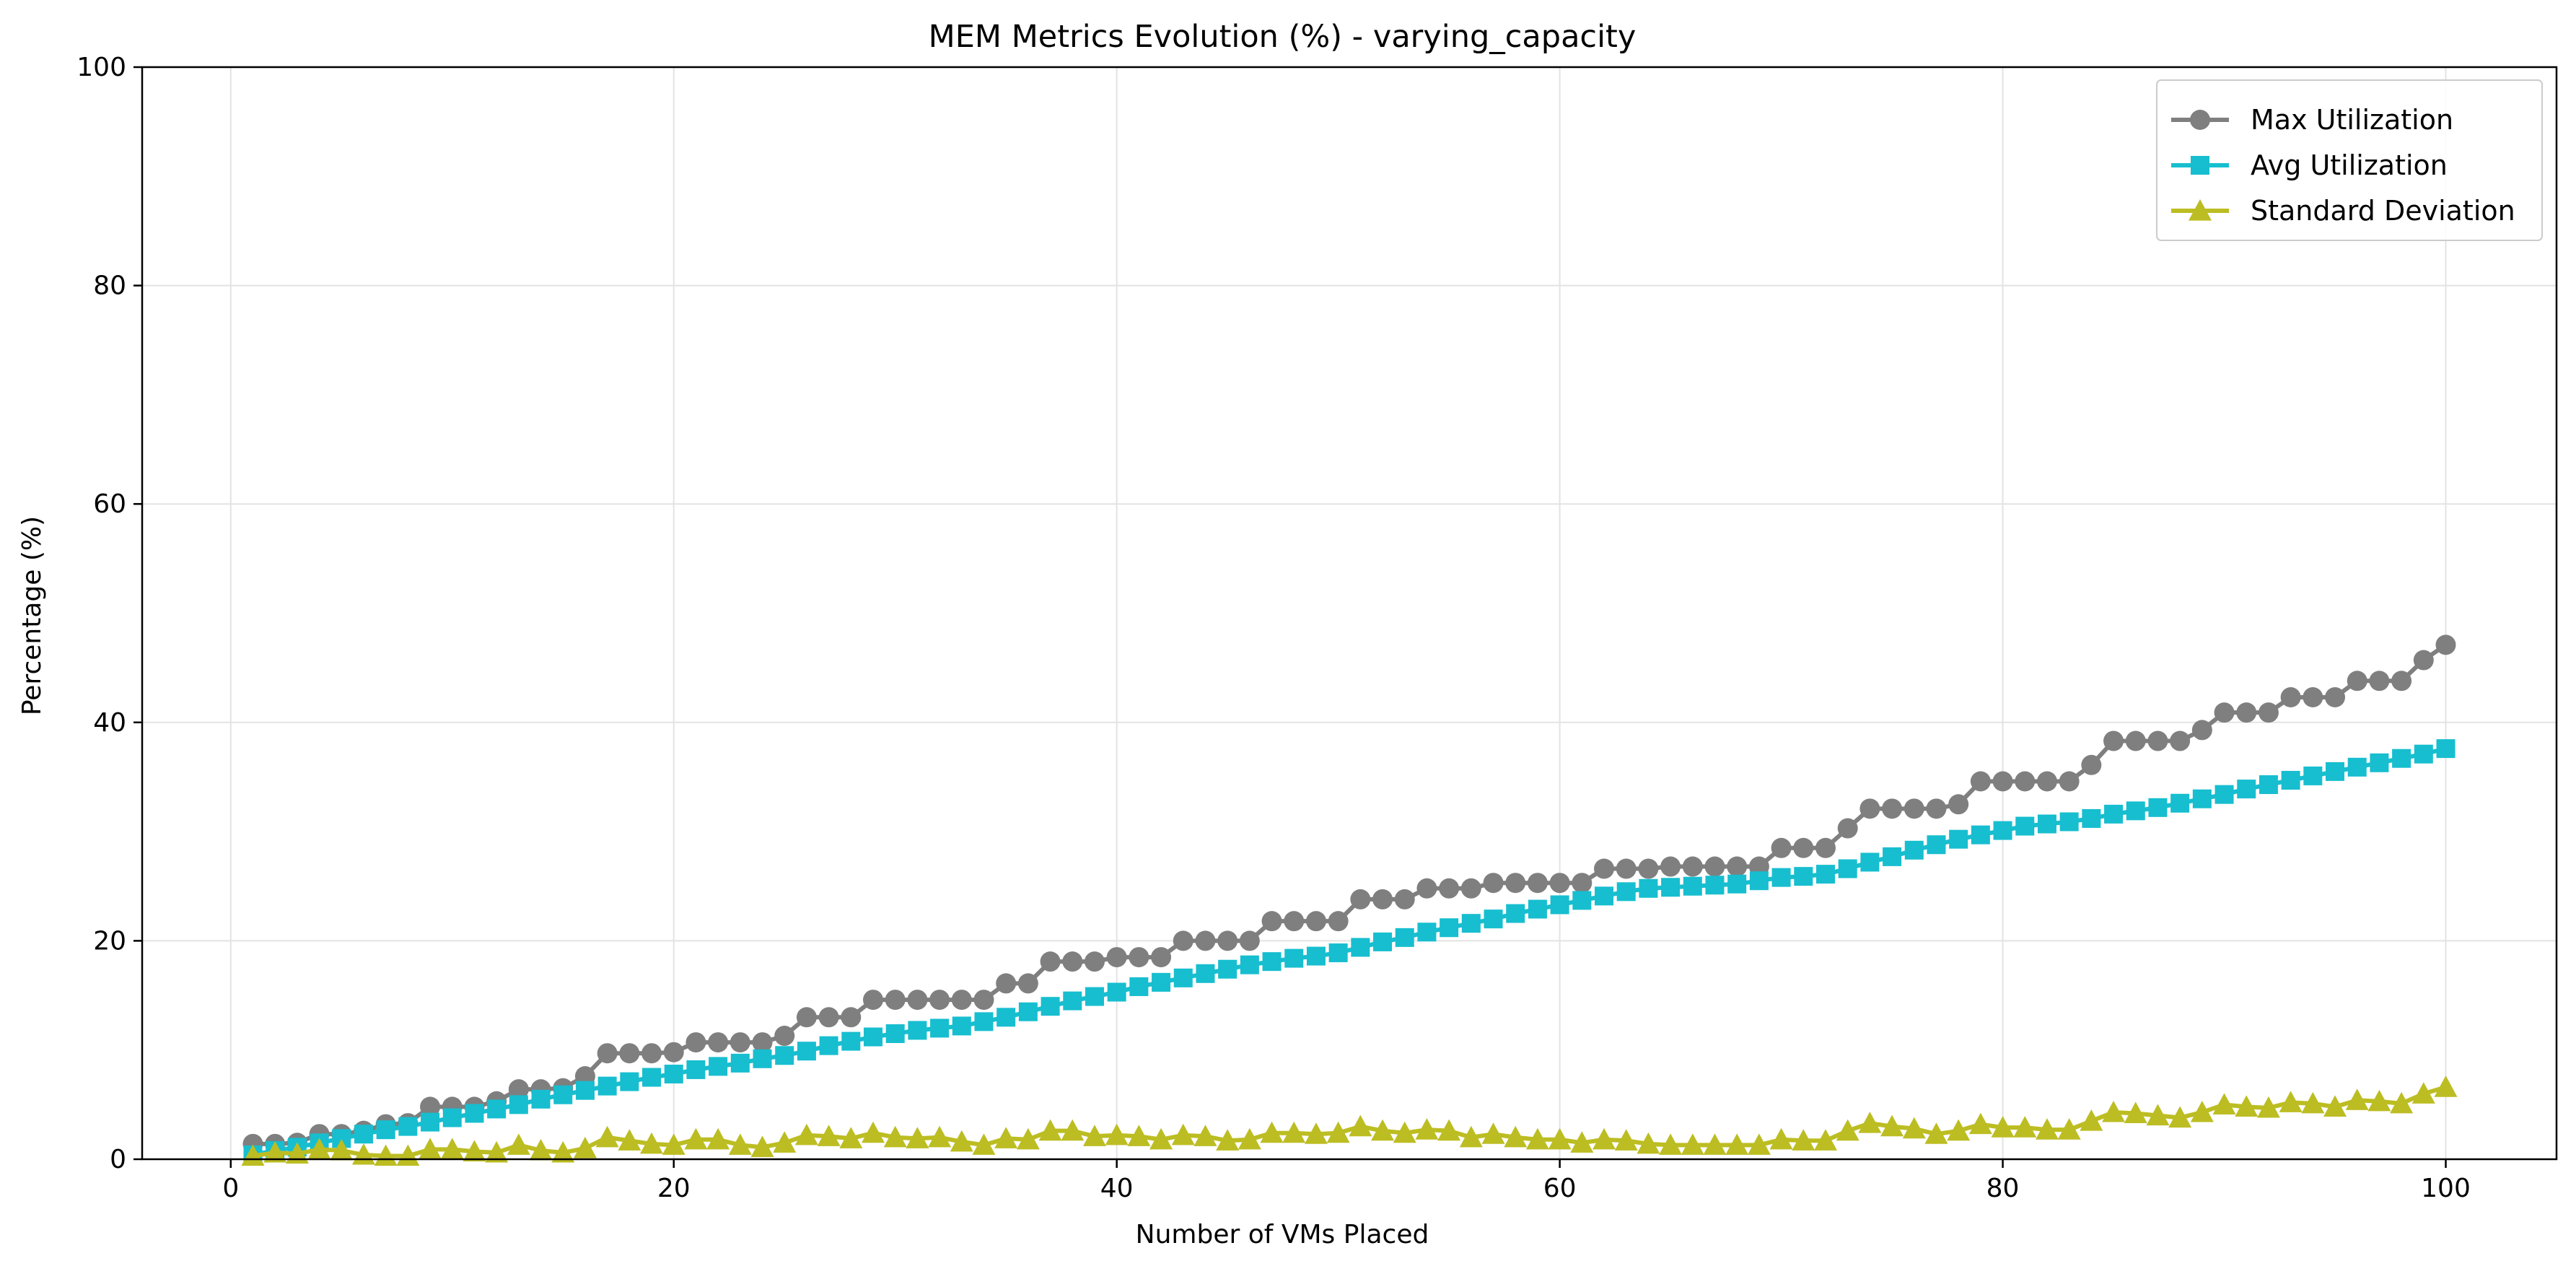 The image size is (2576, 1274). Describe the element at coordinates (2200, 210) in the screenshot. I see `legend-swatch-marker` at that location.